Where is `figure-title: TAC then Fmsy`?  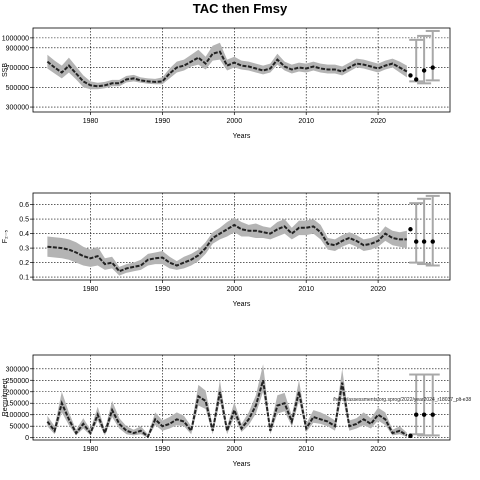
figure-title: TAC then Fmsy is located at coordinates (240, 8).